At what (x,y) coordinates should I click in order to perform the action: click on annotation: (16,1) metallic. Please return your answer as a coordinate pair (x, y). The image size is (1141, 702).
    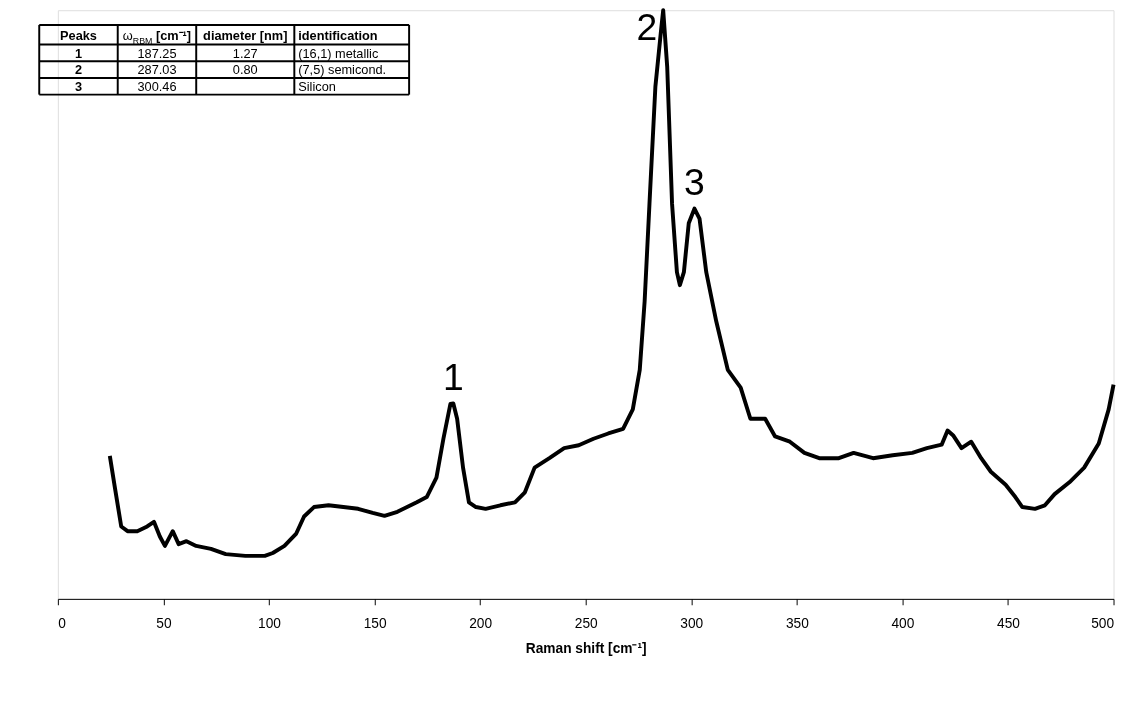
    Looking at the image, I should click on (338, 53).